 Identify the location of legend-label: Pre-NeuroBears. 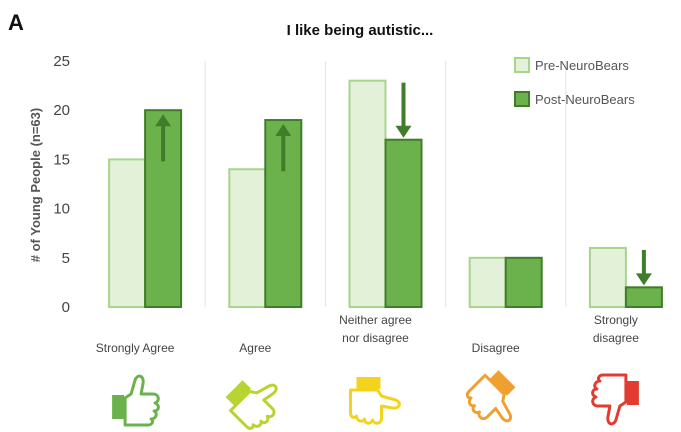
(582, 65).